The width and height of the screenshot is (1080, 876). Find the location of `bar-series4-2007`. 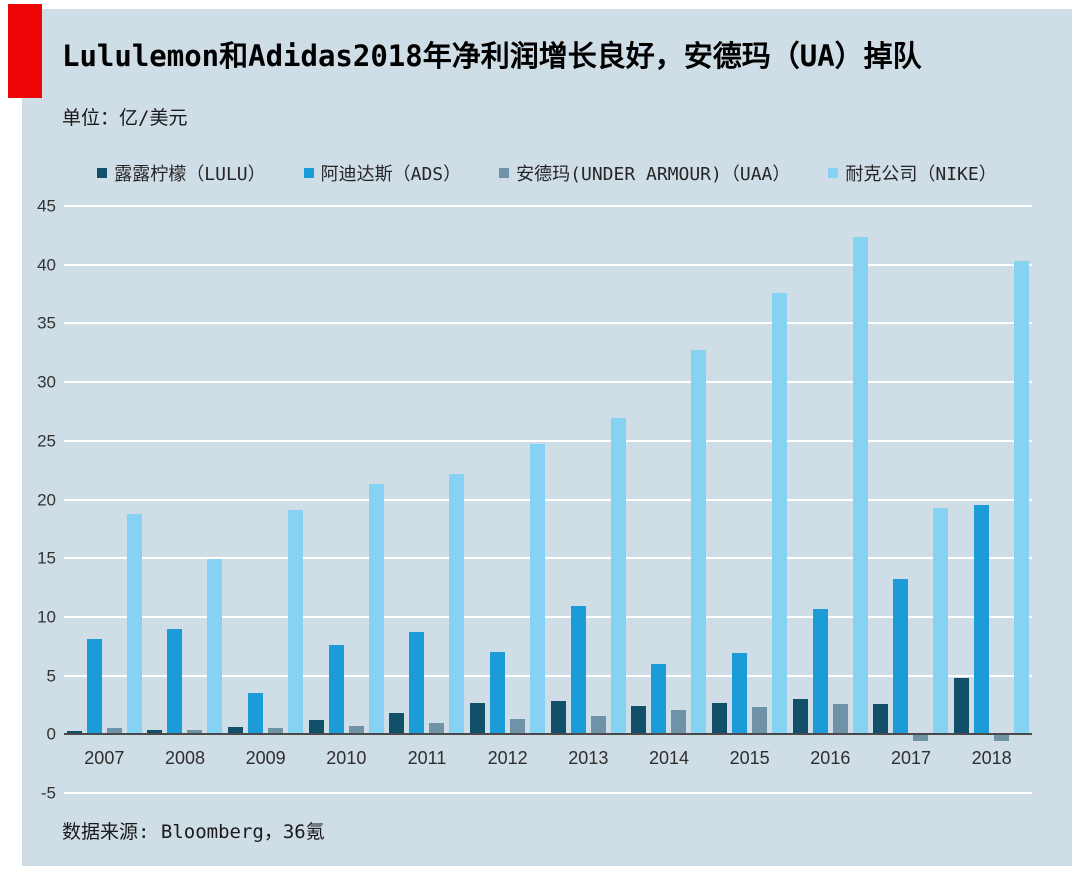

bar-series4-2007 is located at coordinates (134, 624).